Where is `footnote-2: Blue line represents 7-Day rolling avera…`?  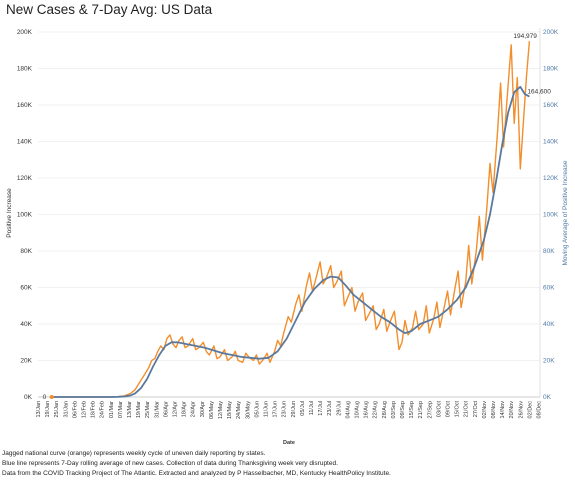
footnote-2: Blue line represents 7-Day rolling avera… is located at coordinates (170, 463).